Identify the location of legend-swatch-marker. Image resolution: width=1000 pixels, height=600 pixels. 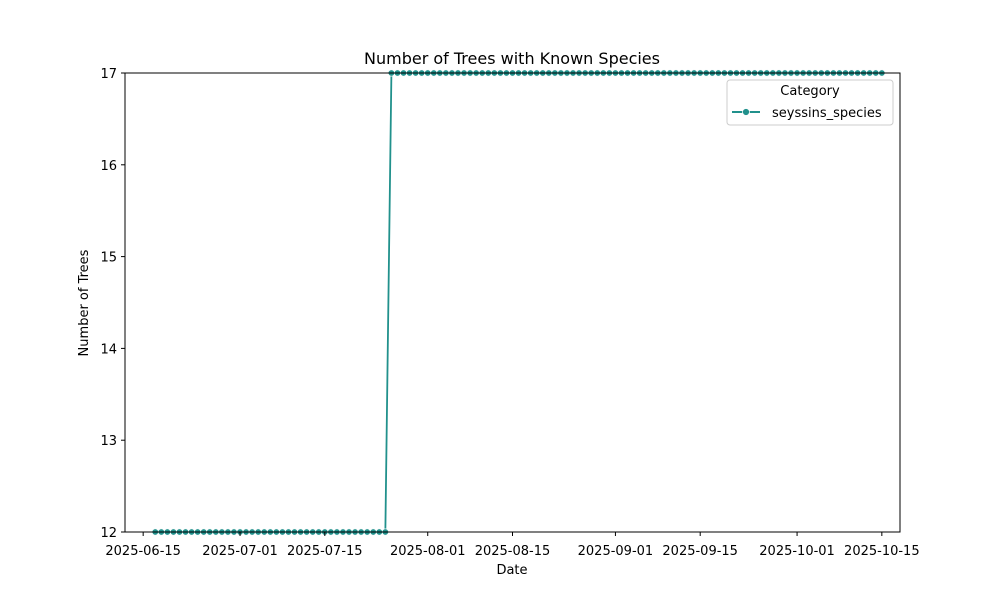
(746, 112).